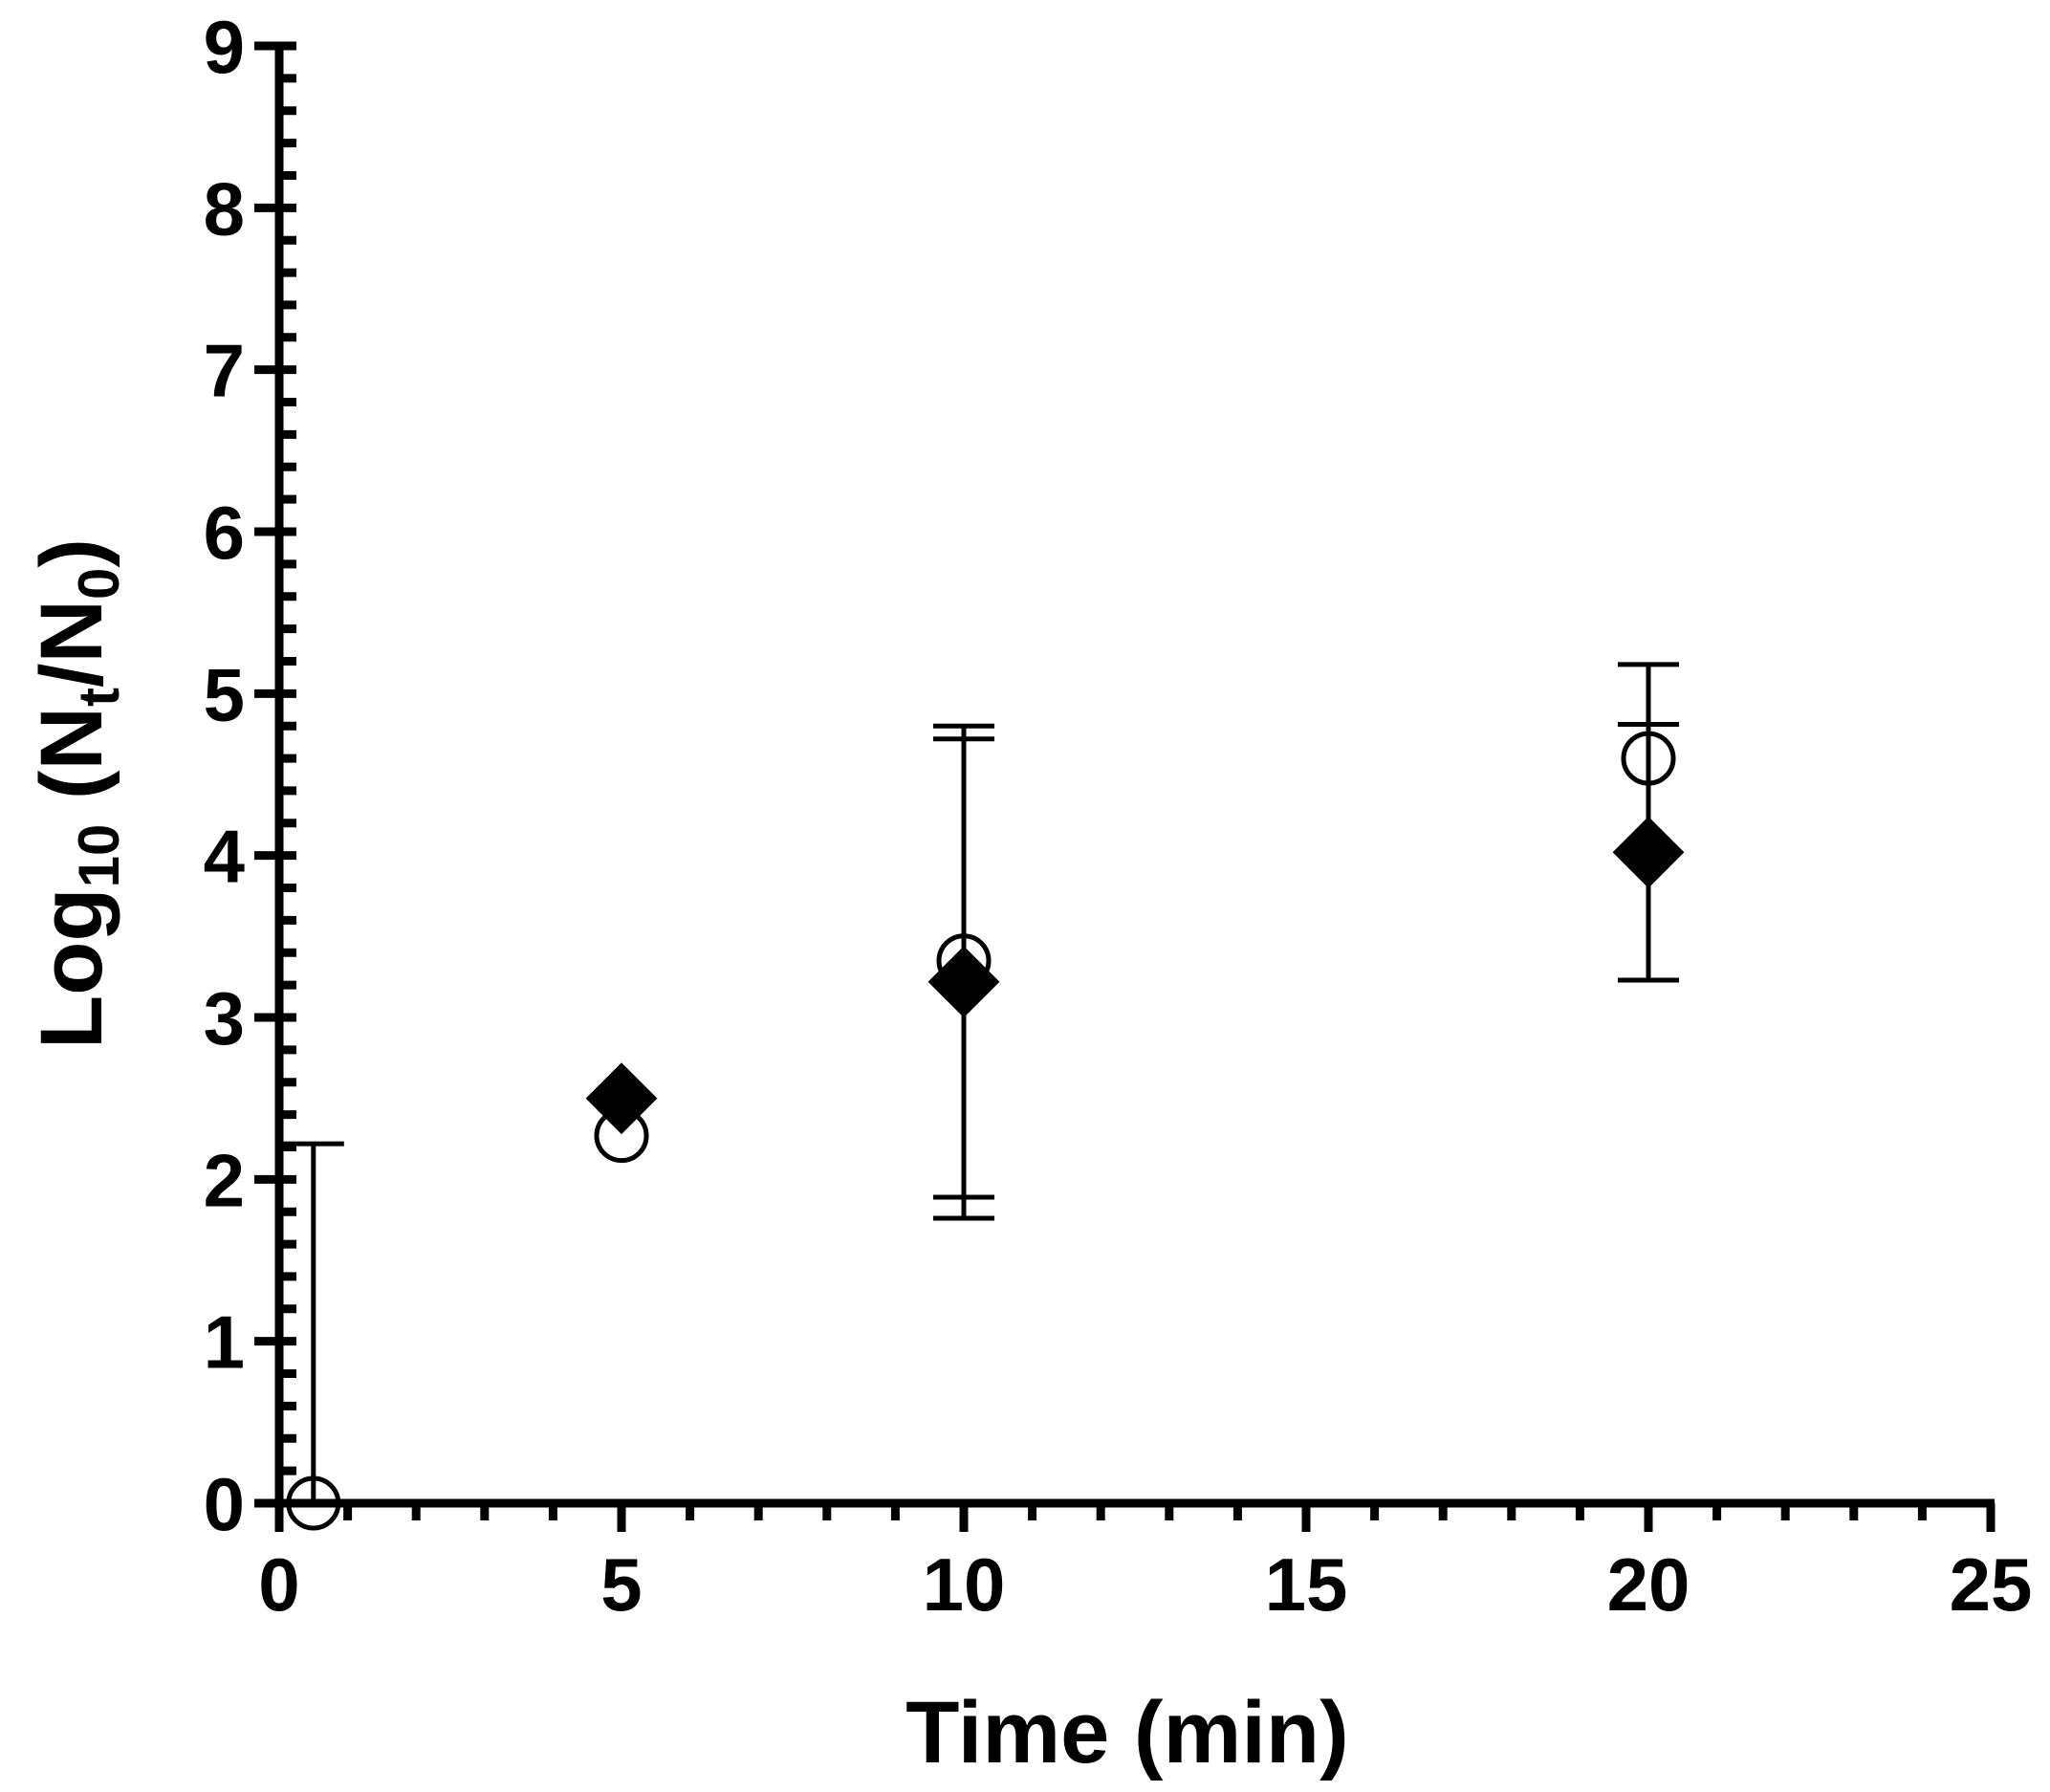 The height and width of the screenshot is (1792, 2050). What do you see at coordinates (1306, 1584) in the screenshot?
I see `x-tick-label: 15` at bounding box center [1306, 1584].